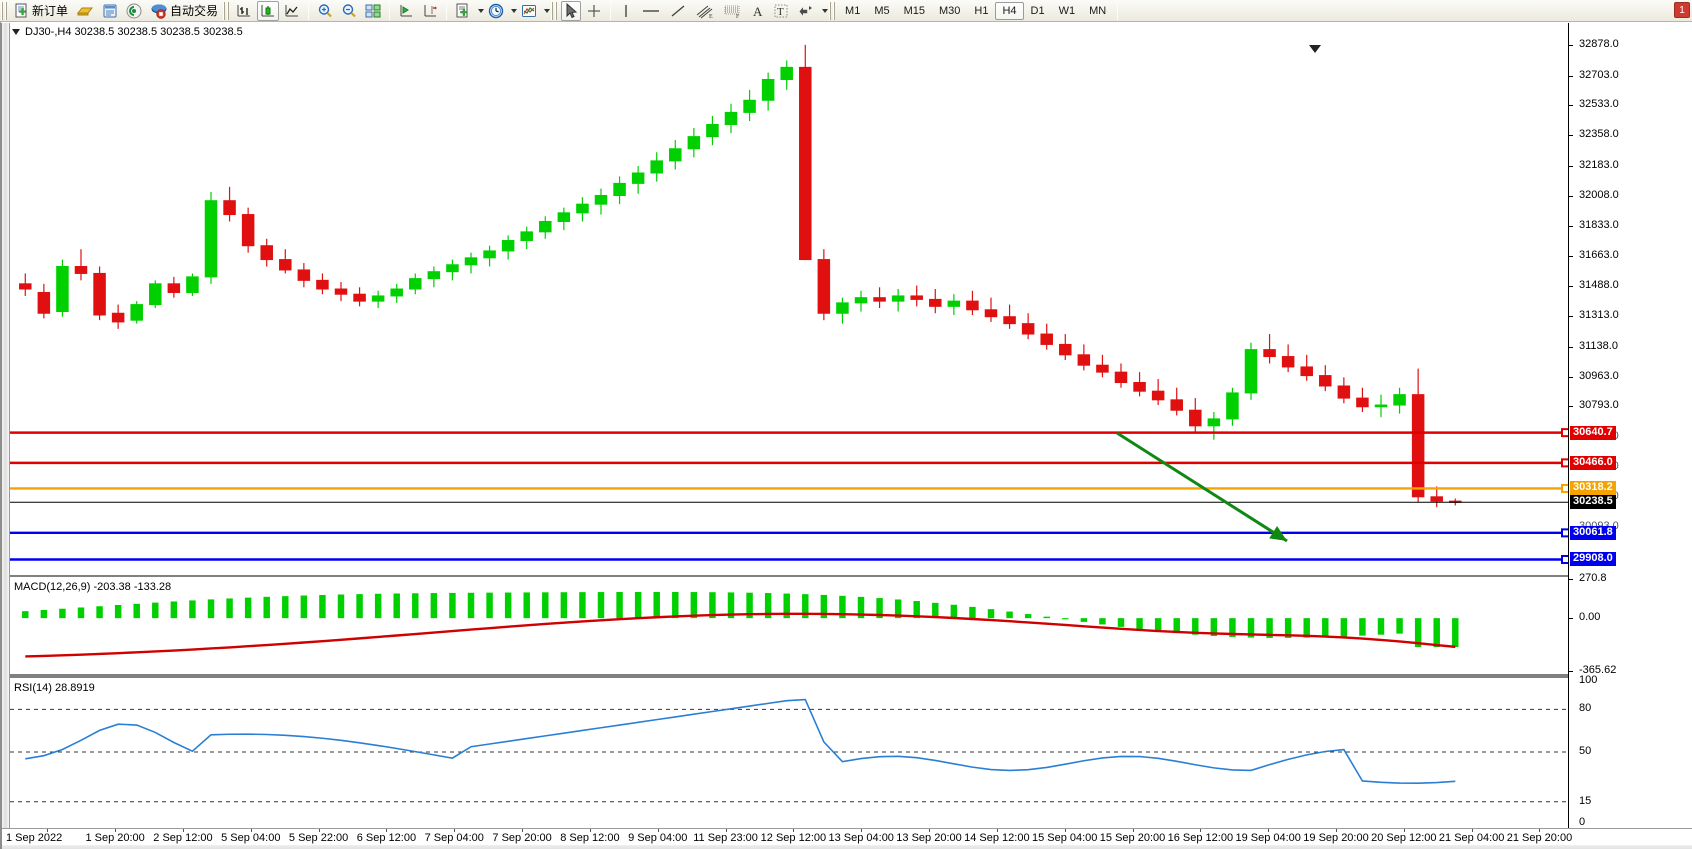 Image resolution: width=1692 pixels, height=849 pixels. I want to click on text-box-icon-button: T, so click(781, 11).